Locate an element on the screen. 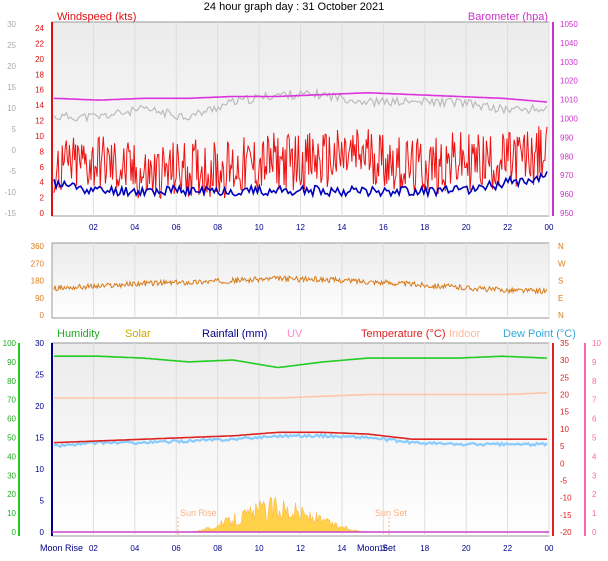 This screenshot has height=561, width=608. windspeed-tick-label: 24 is located at coordinates (39, 28).